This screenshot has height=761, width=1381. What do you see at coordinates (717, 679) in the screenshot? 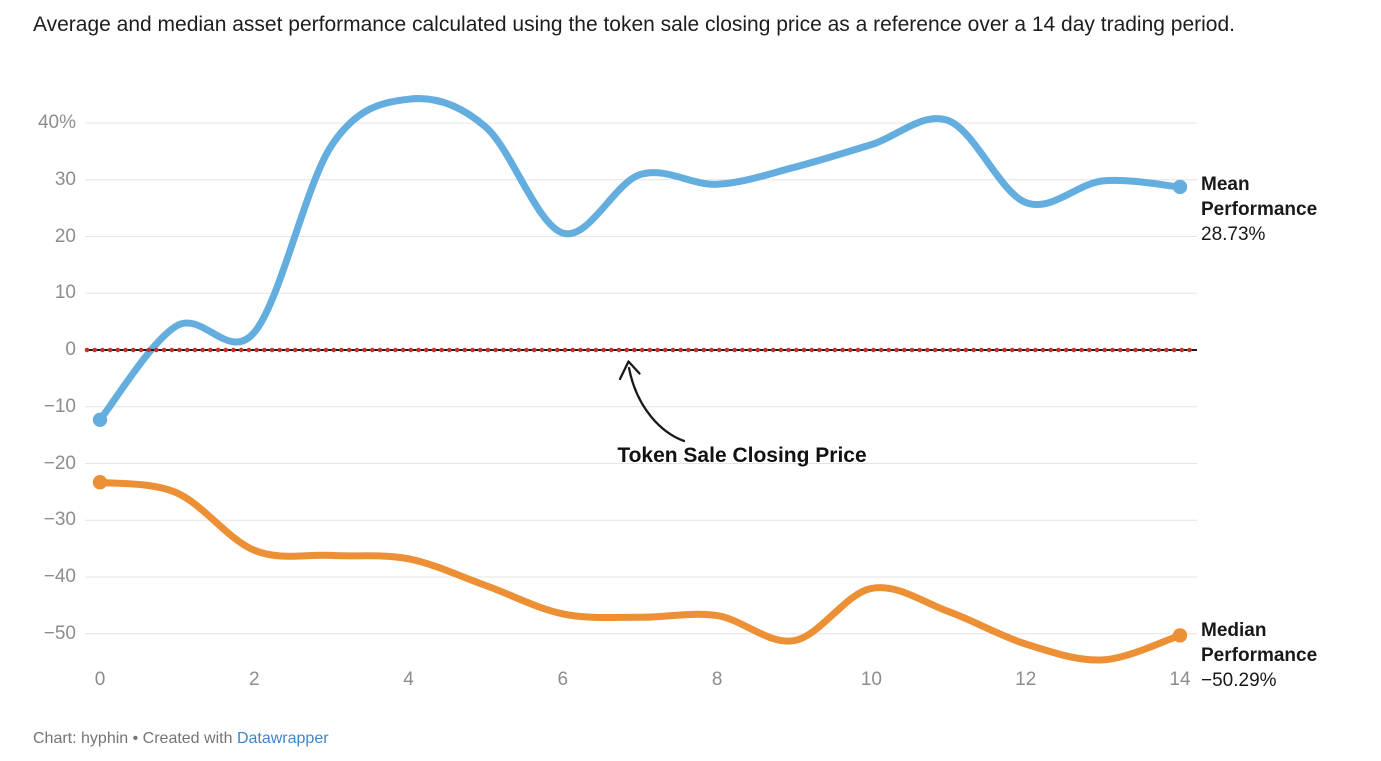
I see `x-tick-label: 8` at bounding box center [717, 679].